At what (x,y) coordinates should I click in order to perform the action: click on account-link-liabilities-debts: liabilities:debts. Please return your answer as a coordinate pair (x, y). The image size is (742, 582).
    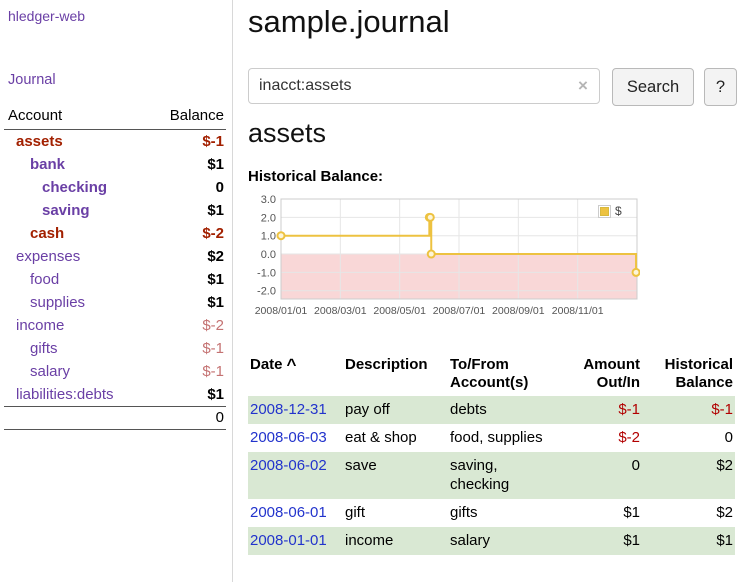
    Looking at the image, I should click on (65, 394).